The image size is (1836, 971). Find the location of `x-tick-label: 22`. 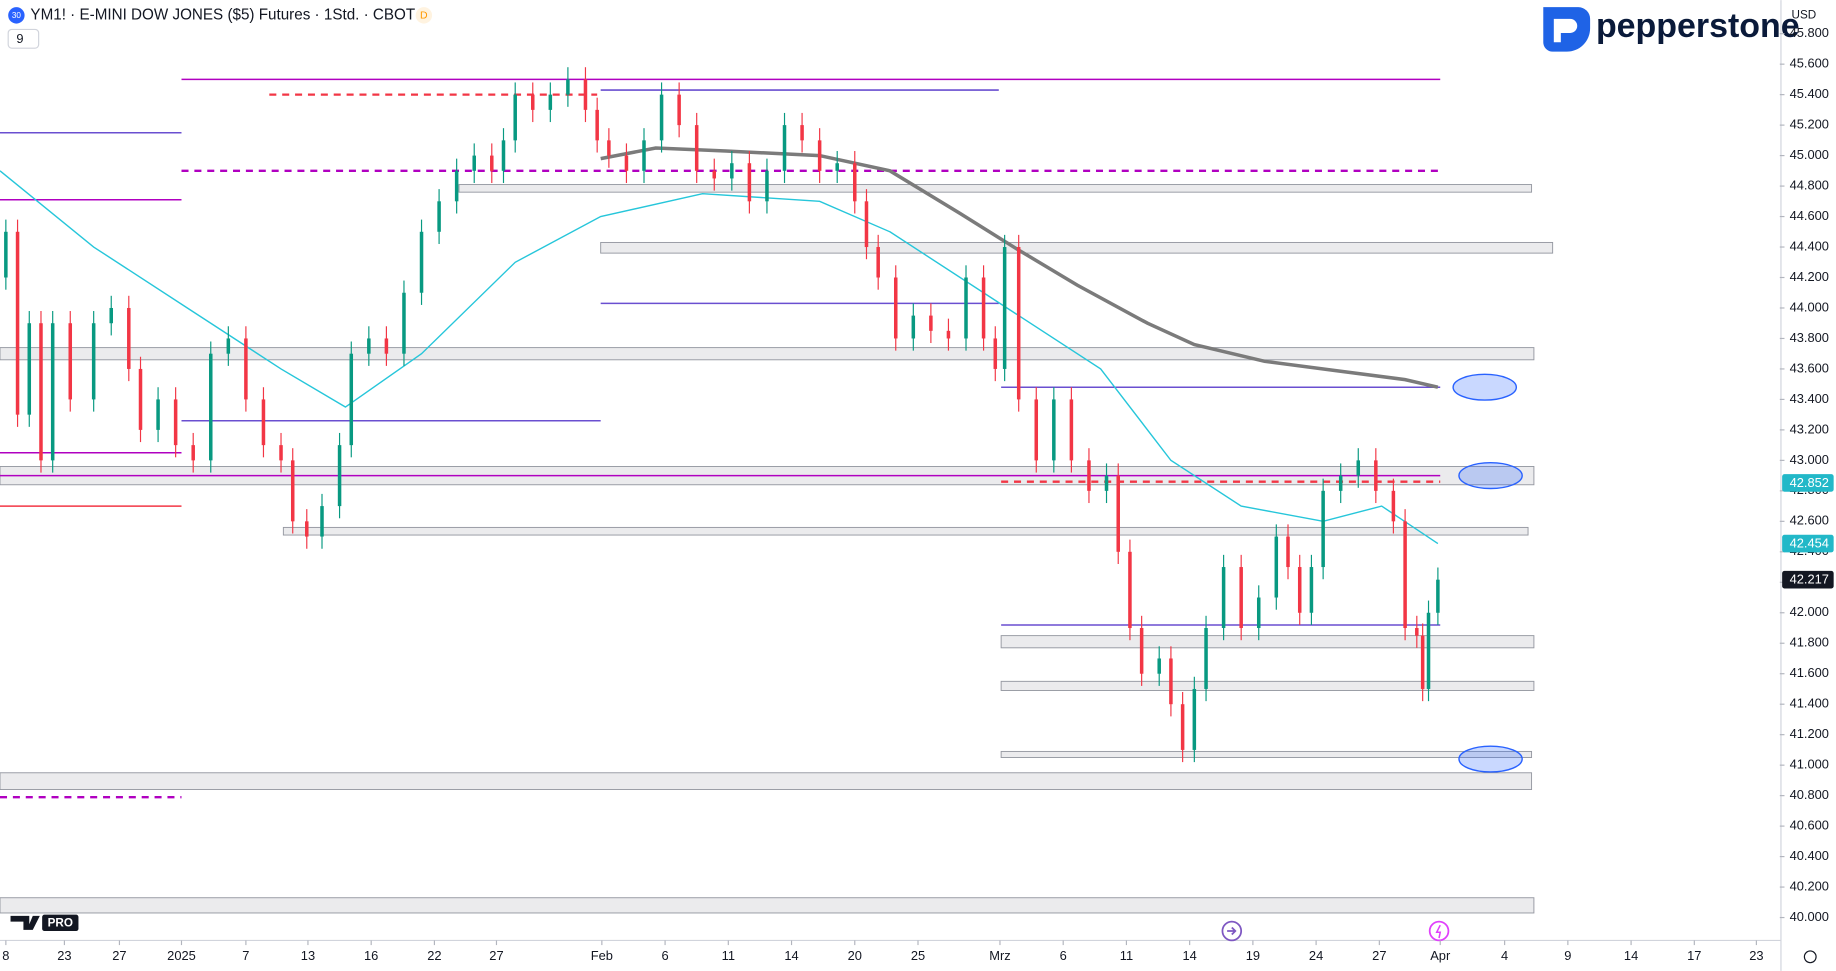

x-tick-label: 22 is located at coordinates (434, 955).